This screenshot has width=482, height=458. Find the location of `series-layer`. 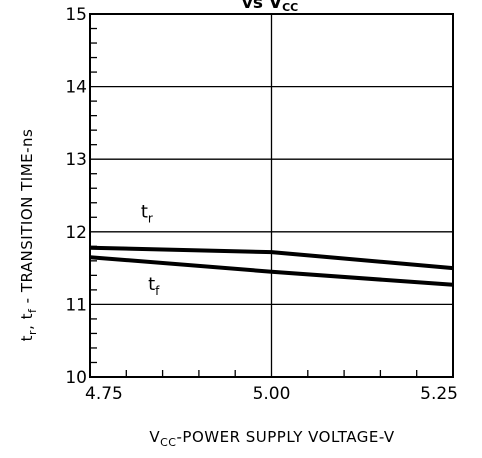

series-layer is located at coordinates (271, 266).